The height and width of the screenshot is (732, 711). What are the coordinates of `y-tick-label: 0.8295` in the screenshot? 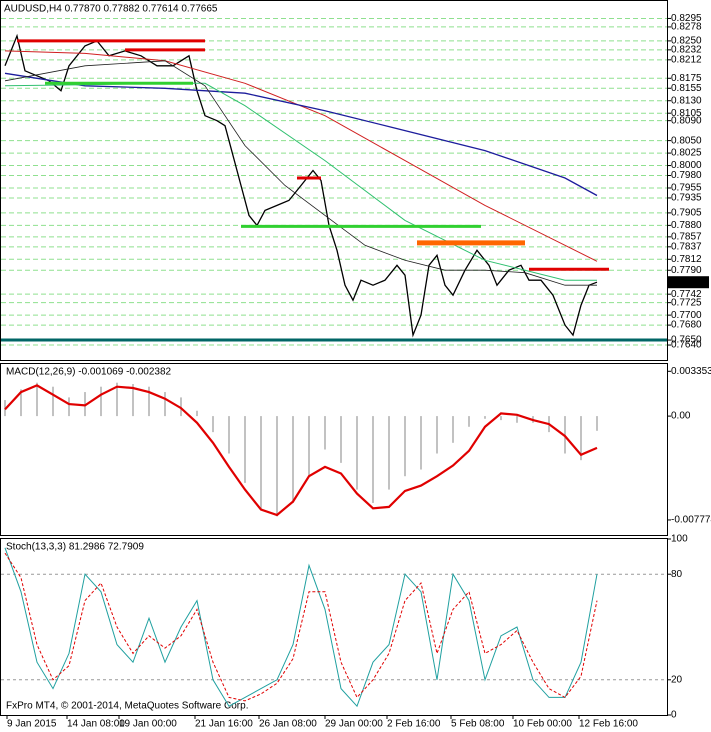 It's located at (686, 18).